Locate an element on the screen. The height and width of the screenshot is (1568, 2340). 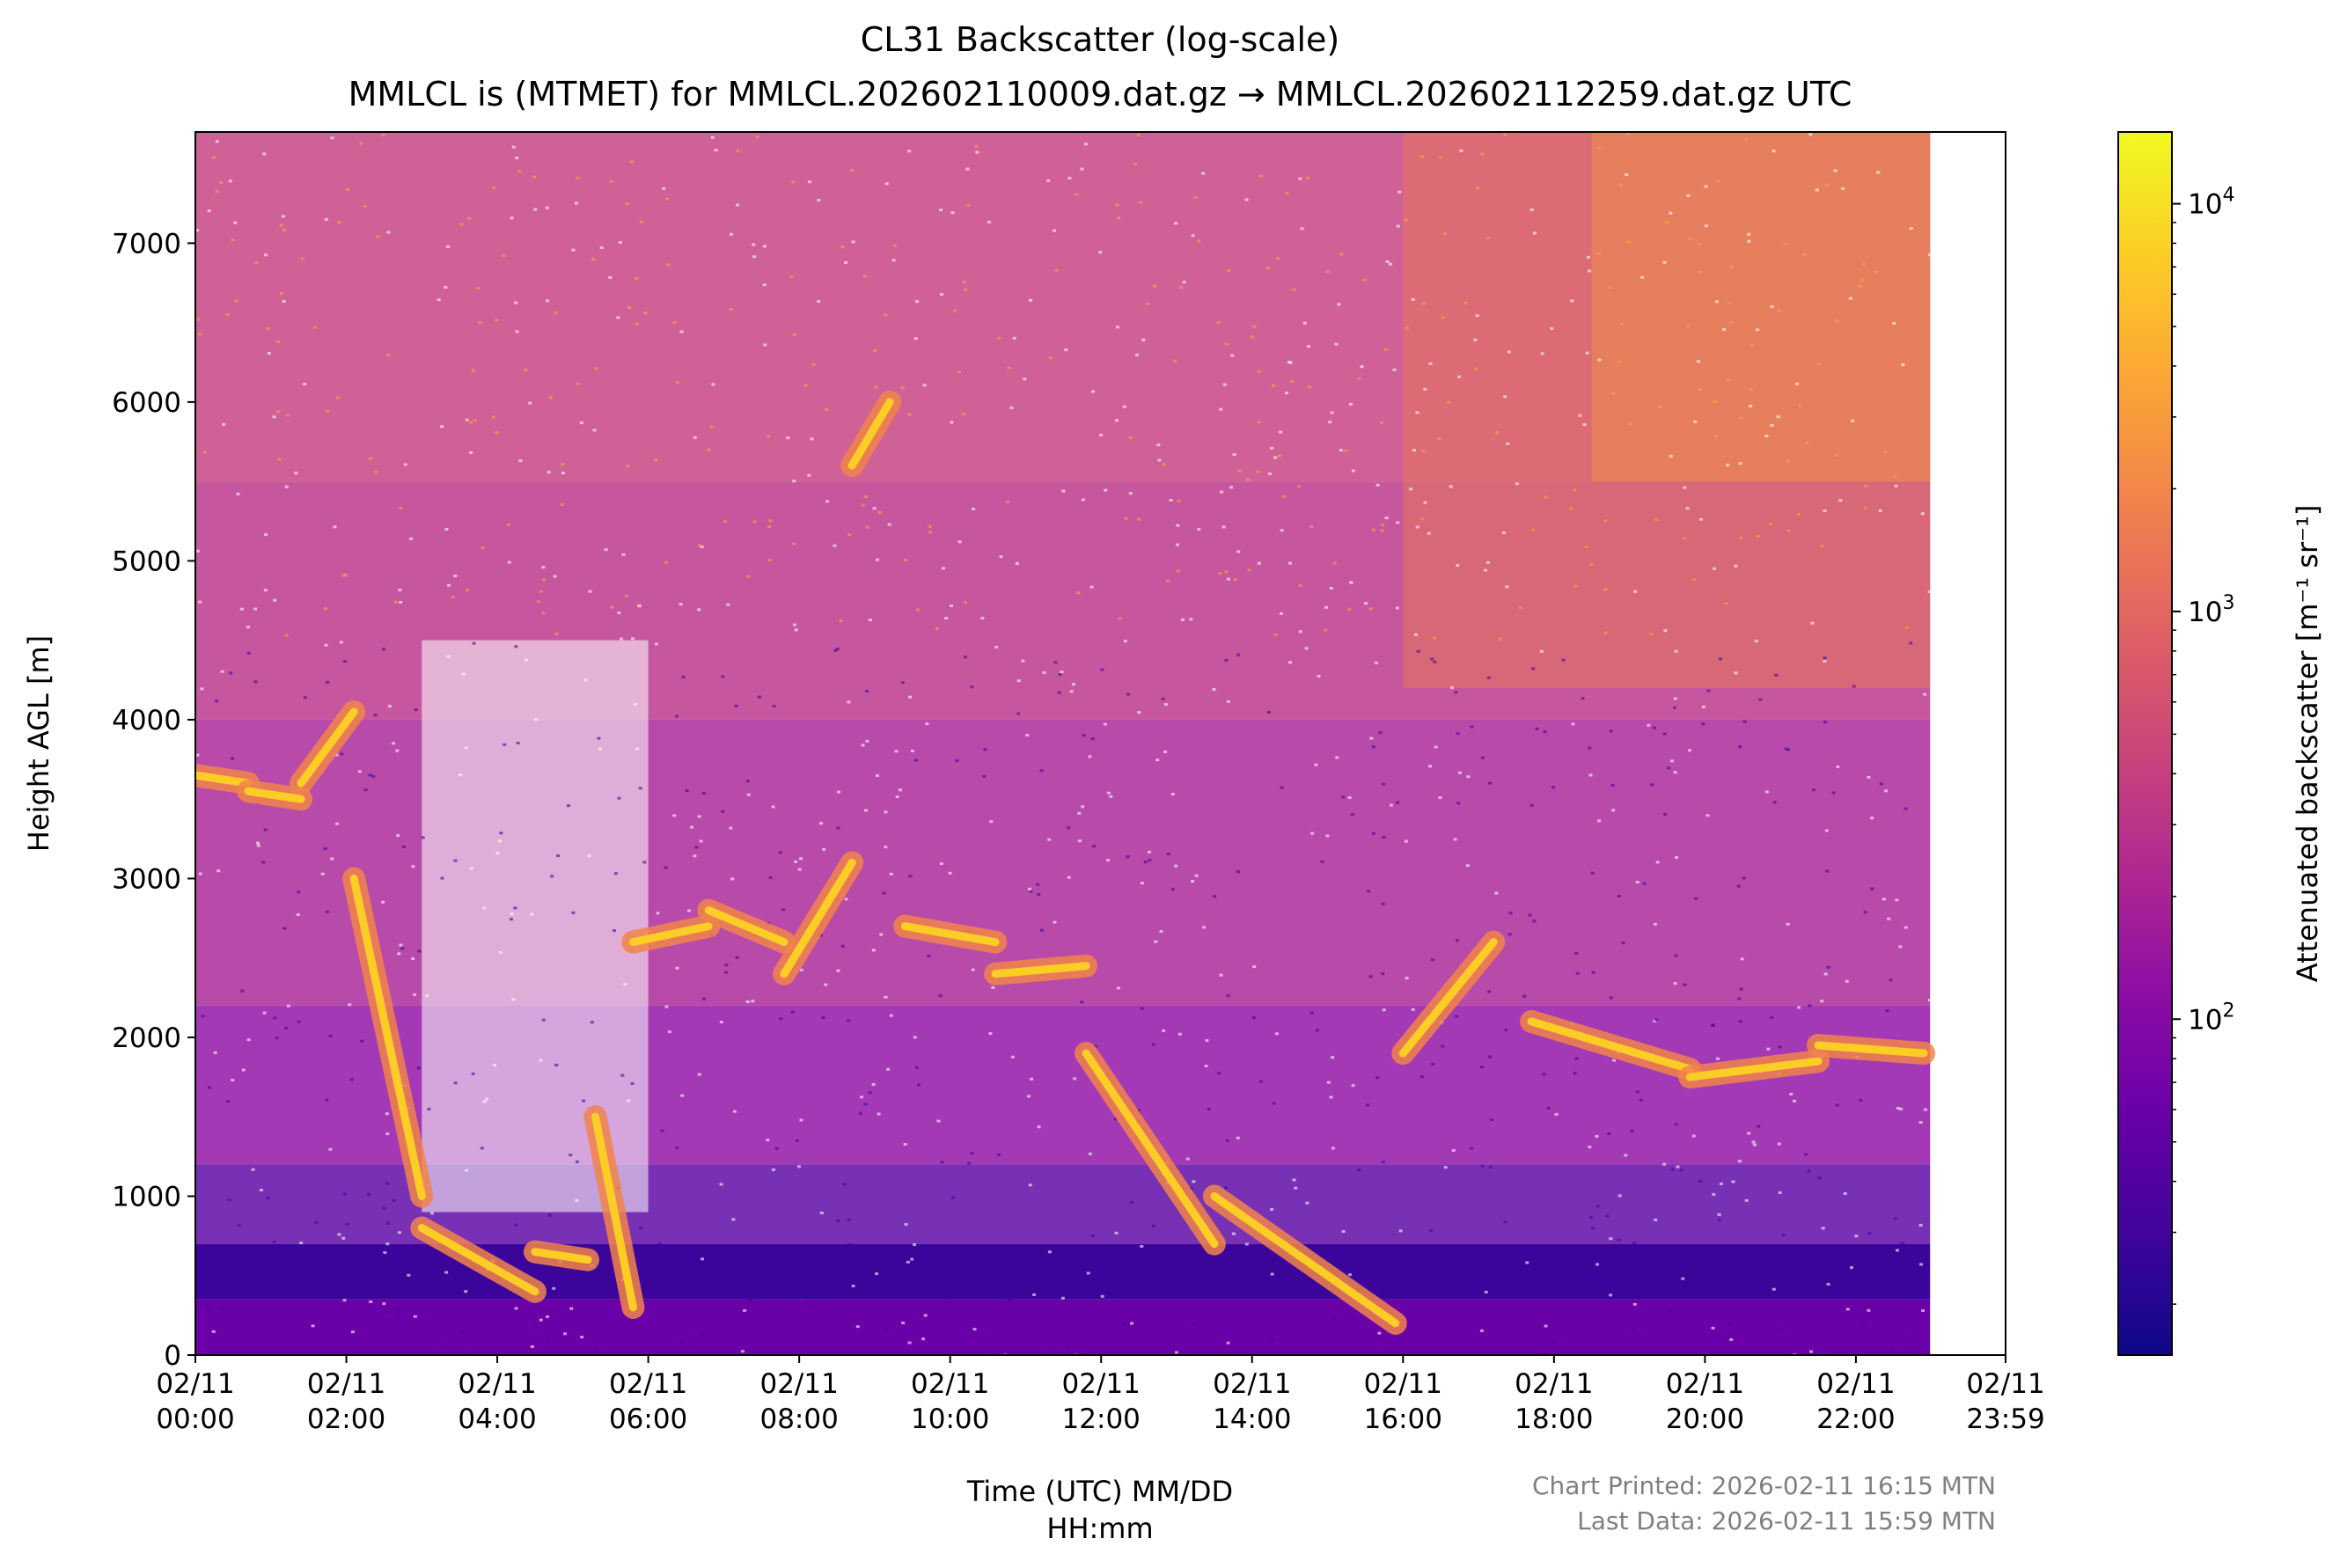
x-tick-date: 02/11 is located at coordinates (1855, 1384).